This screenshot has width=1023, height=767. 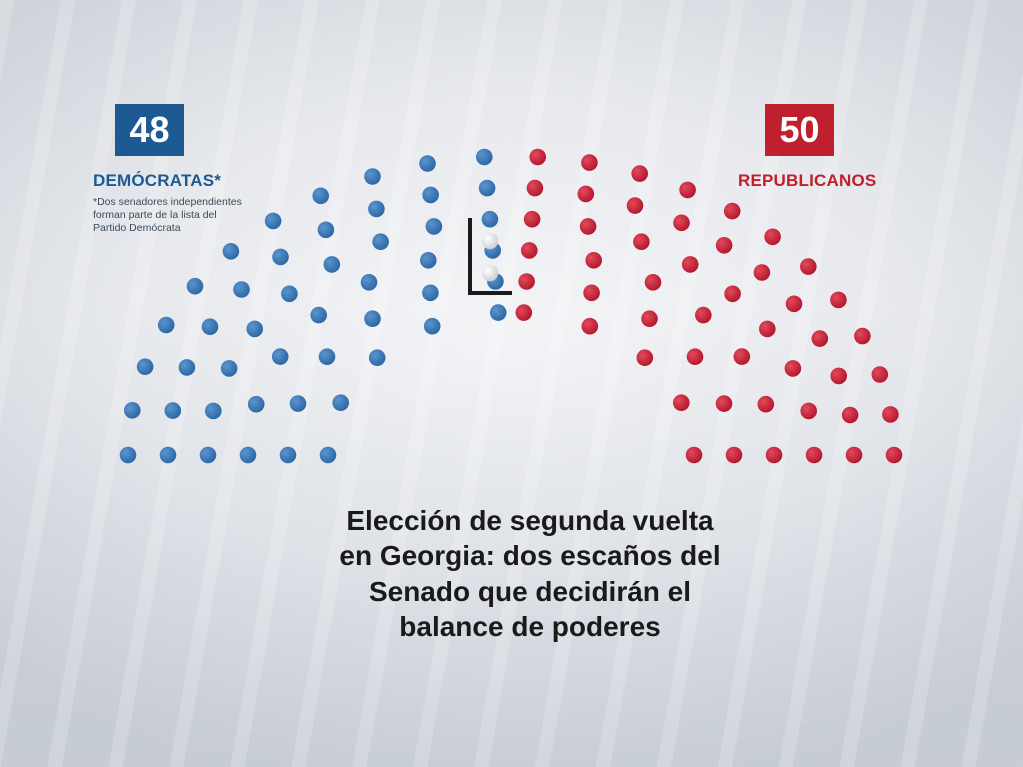 I want to click on democrats-label: DEMÓCRATAS*, so click(x=157, y=180).